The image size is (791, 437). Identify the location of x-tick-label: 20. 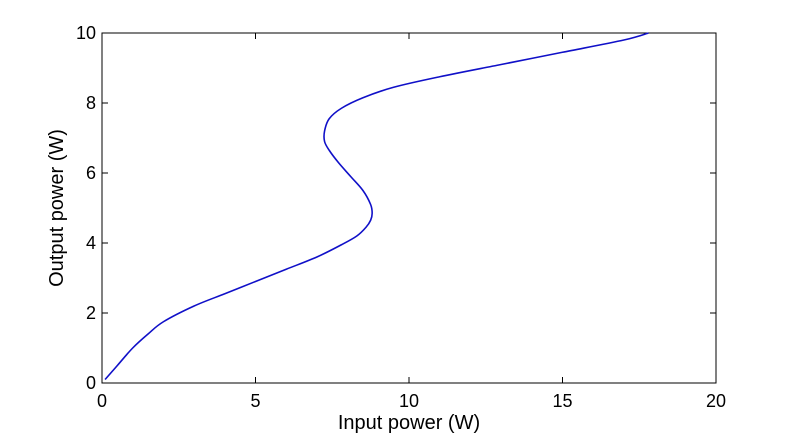
(716, 401).